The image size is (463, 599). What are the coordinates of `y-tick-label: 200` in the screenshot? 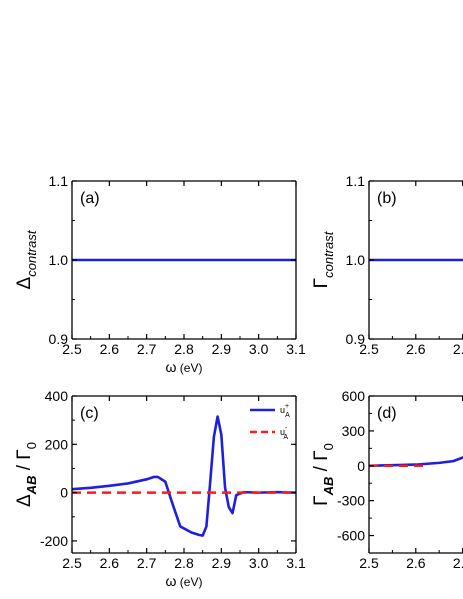 It's located at (57, 444).